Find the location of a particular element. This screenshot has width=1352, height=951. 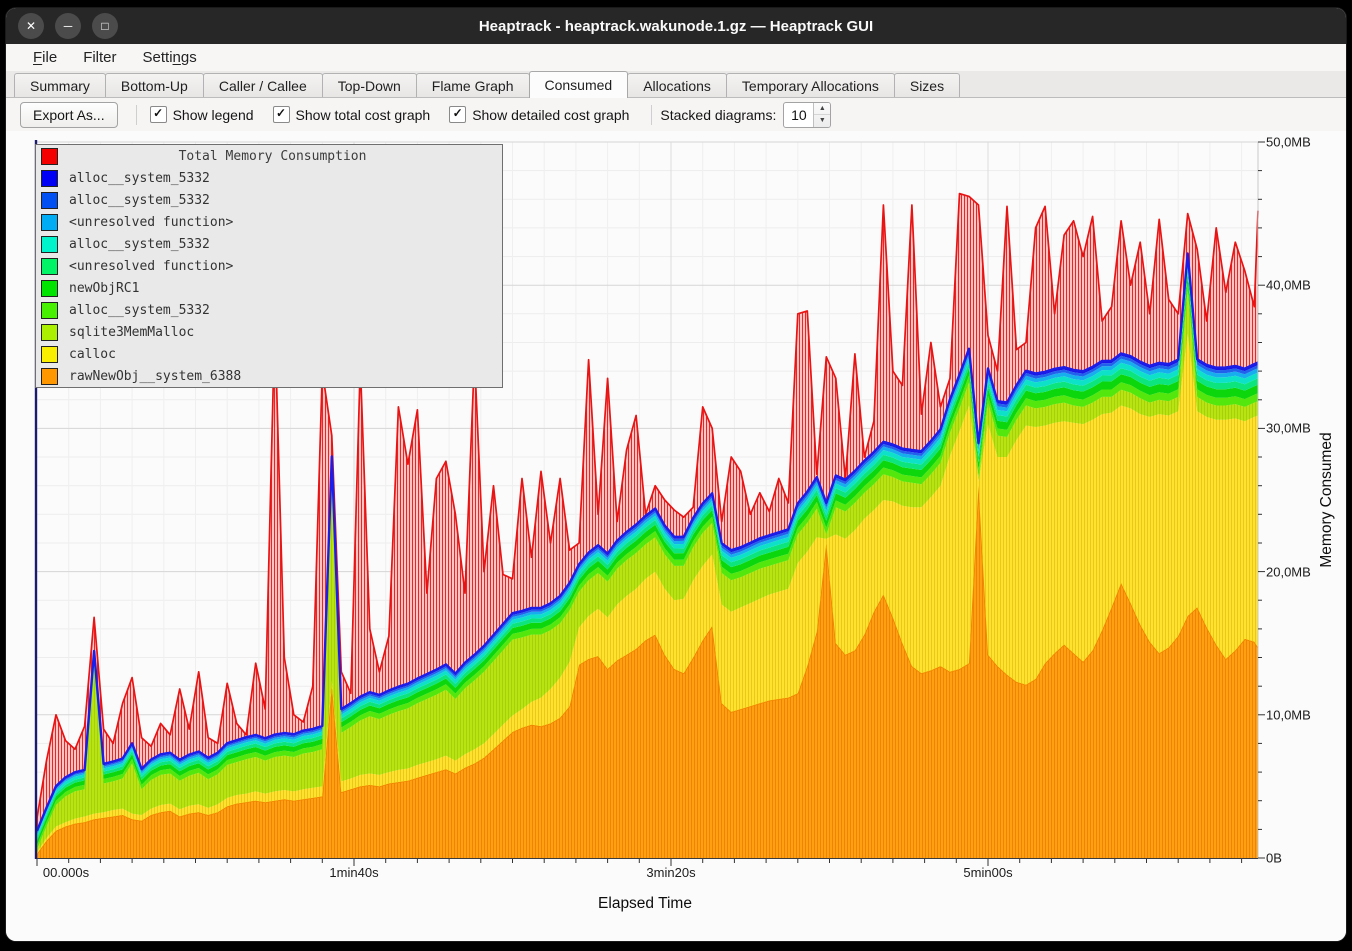

x-tick-label: 00.000s is located at coordinates (66, 872).